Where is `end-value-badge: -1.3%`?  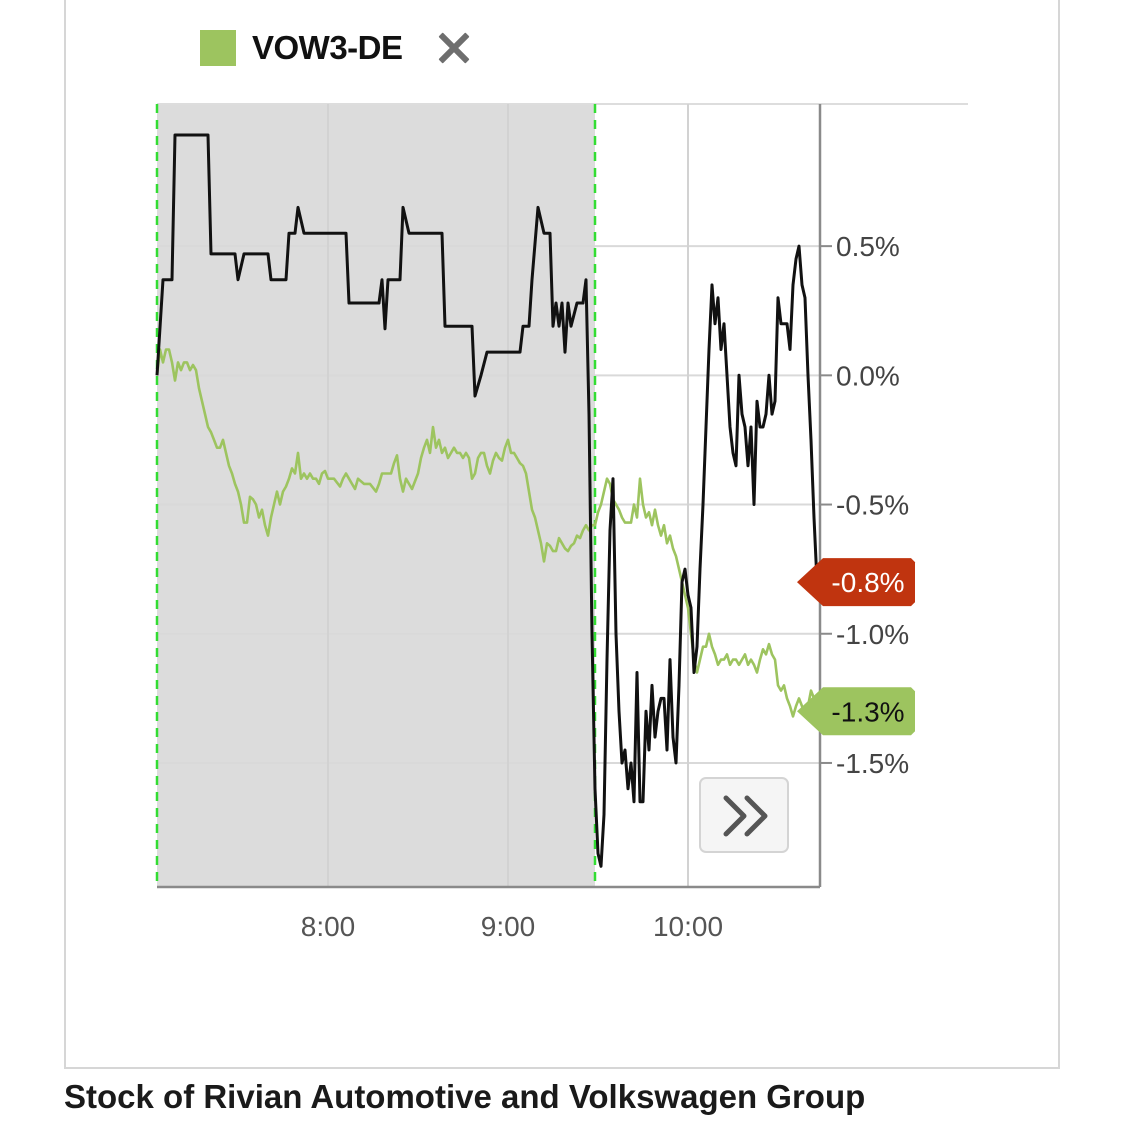 end-value-badge: -1.3% is located at coordinates (856, 711).